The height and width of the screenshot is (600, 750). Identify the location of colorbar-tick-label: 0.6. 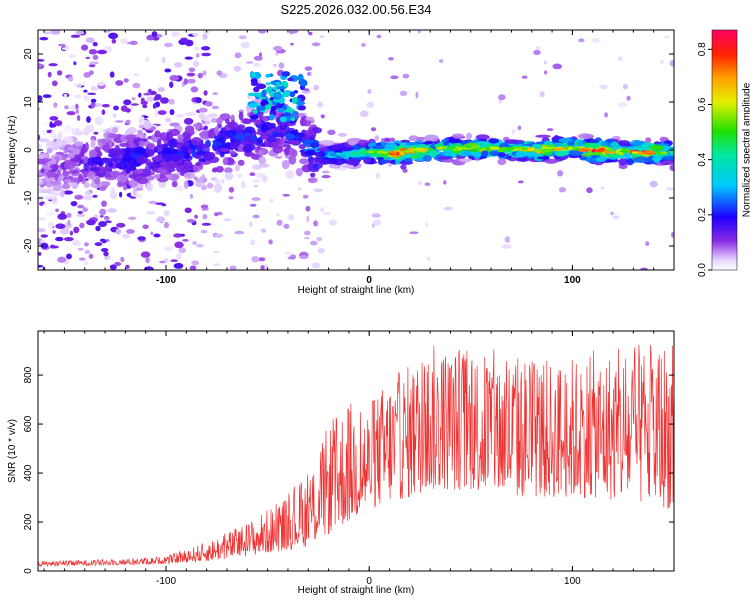
(702, 104).